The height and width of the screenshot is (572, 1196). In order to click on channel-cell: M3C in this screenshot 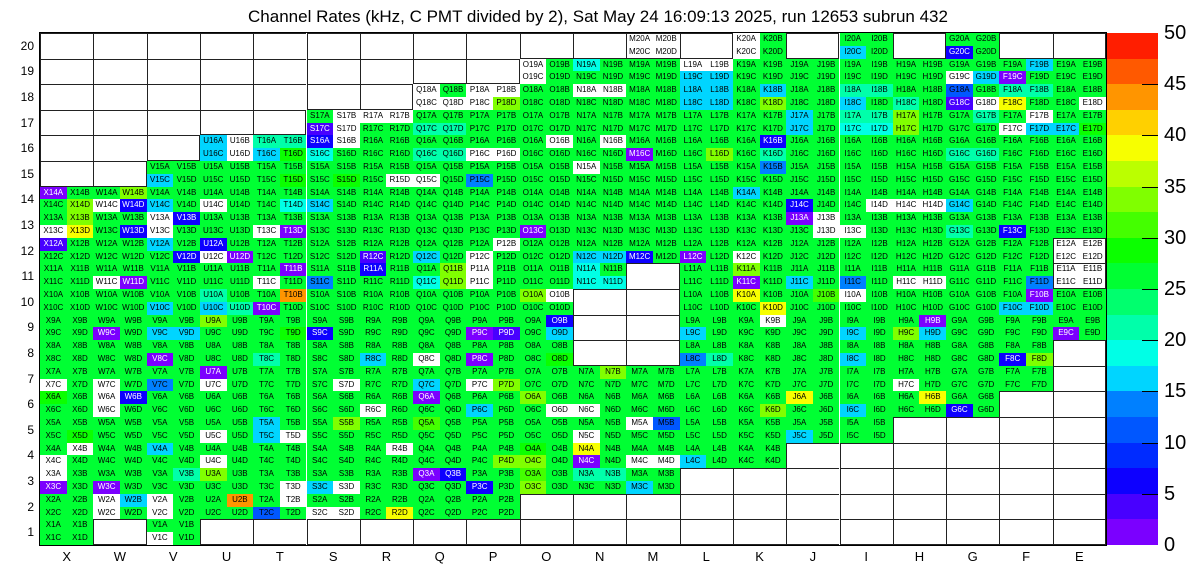, I will do `click(639, 487)`.